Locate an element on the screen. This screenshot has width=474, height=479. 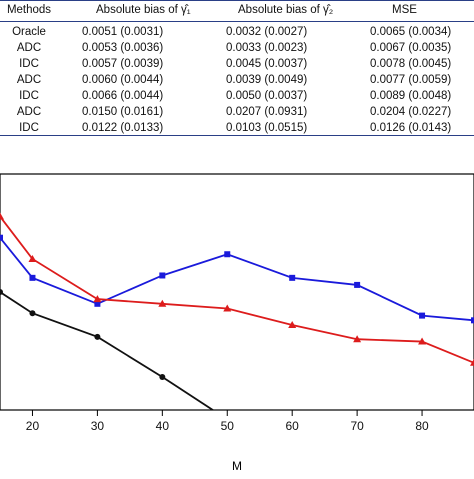
header-mse: MSE is located at coordinates (404, 10).